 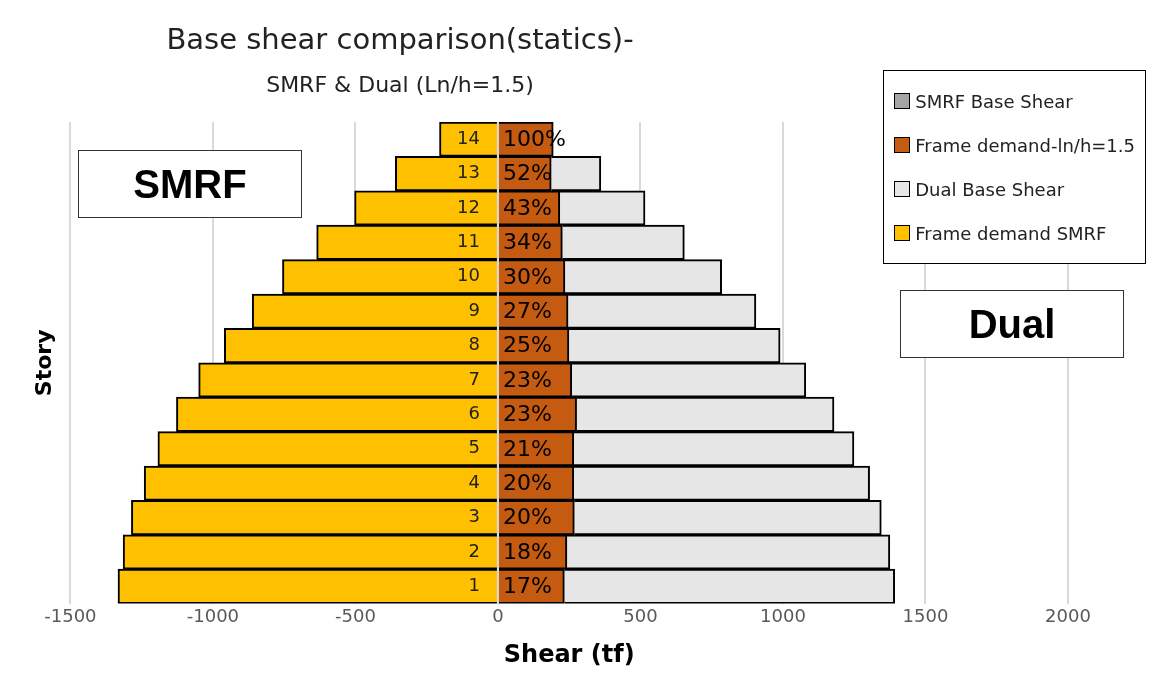 What do you see at coordinates (783, 616) in the screenshot?
I see `x-tick-label: 1000` at bounding box center [783, 616].